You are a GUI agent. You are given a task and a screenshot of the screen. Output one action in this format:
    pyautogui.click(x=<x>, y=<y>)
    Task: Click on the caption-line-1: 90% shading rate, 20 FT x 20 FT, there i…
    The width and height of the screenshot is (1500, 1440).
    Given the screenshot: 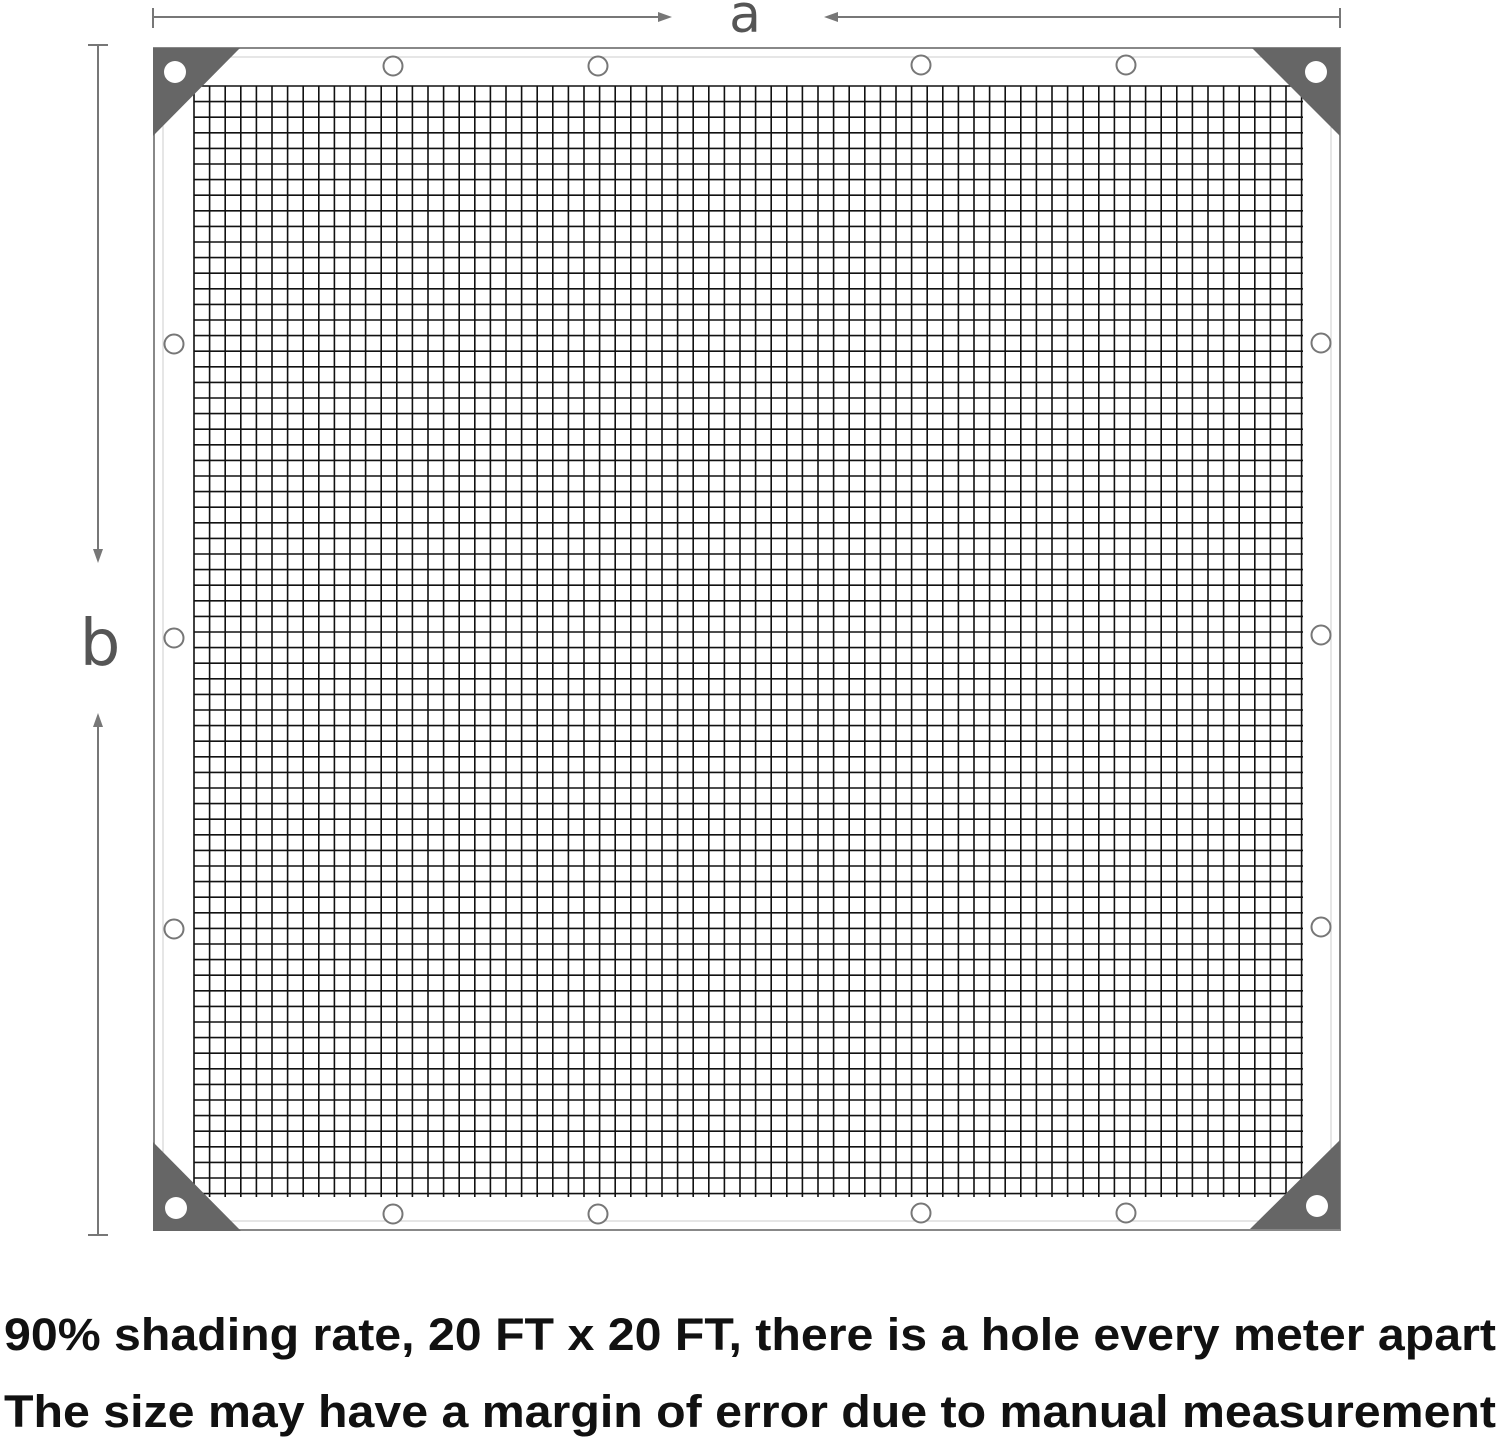 What is the action you would take?
    pyautogui.click(x=750, y=1334)
    